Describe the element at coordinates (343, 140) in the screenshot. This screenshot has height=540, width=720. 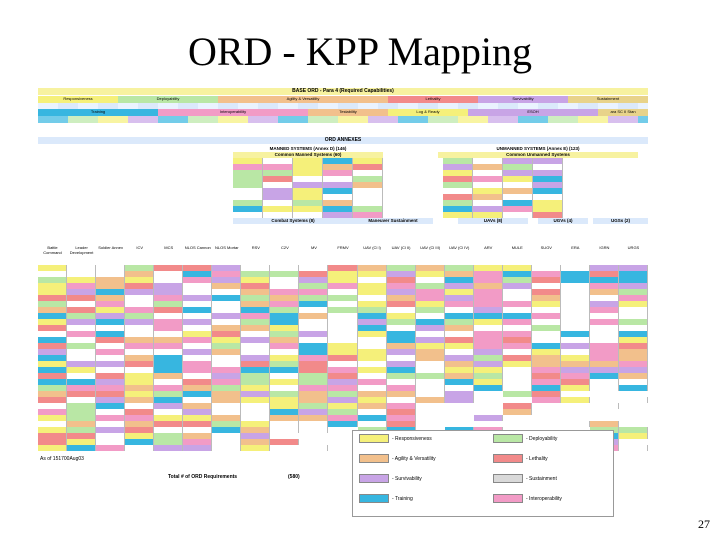
I see `annex-bar: ORD ANNEXES` at that location.